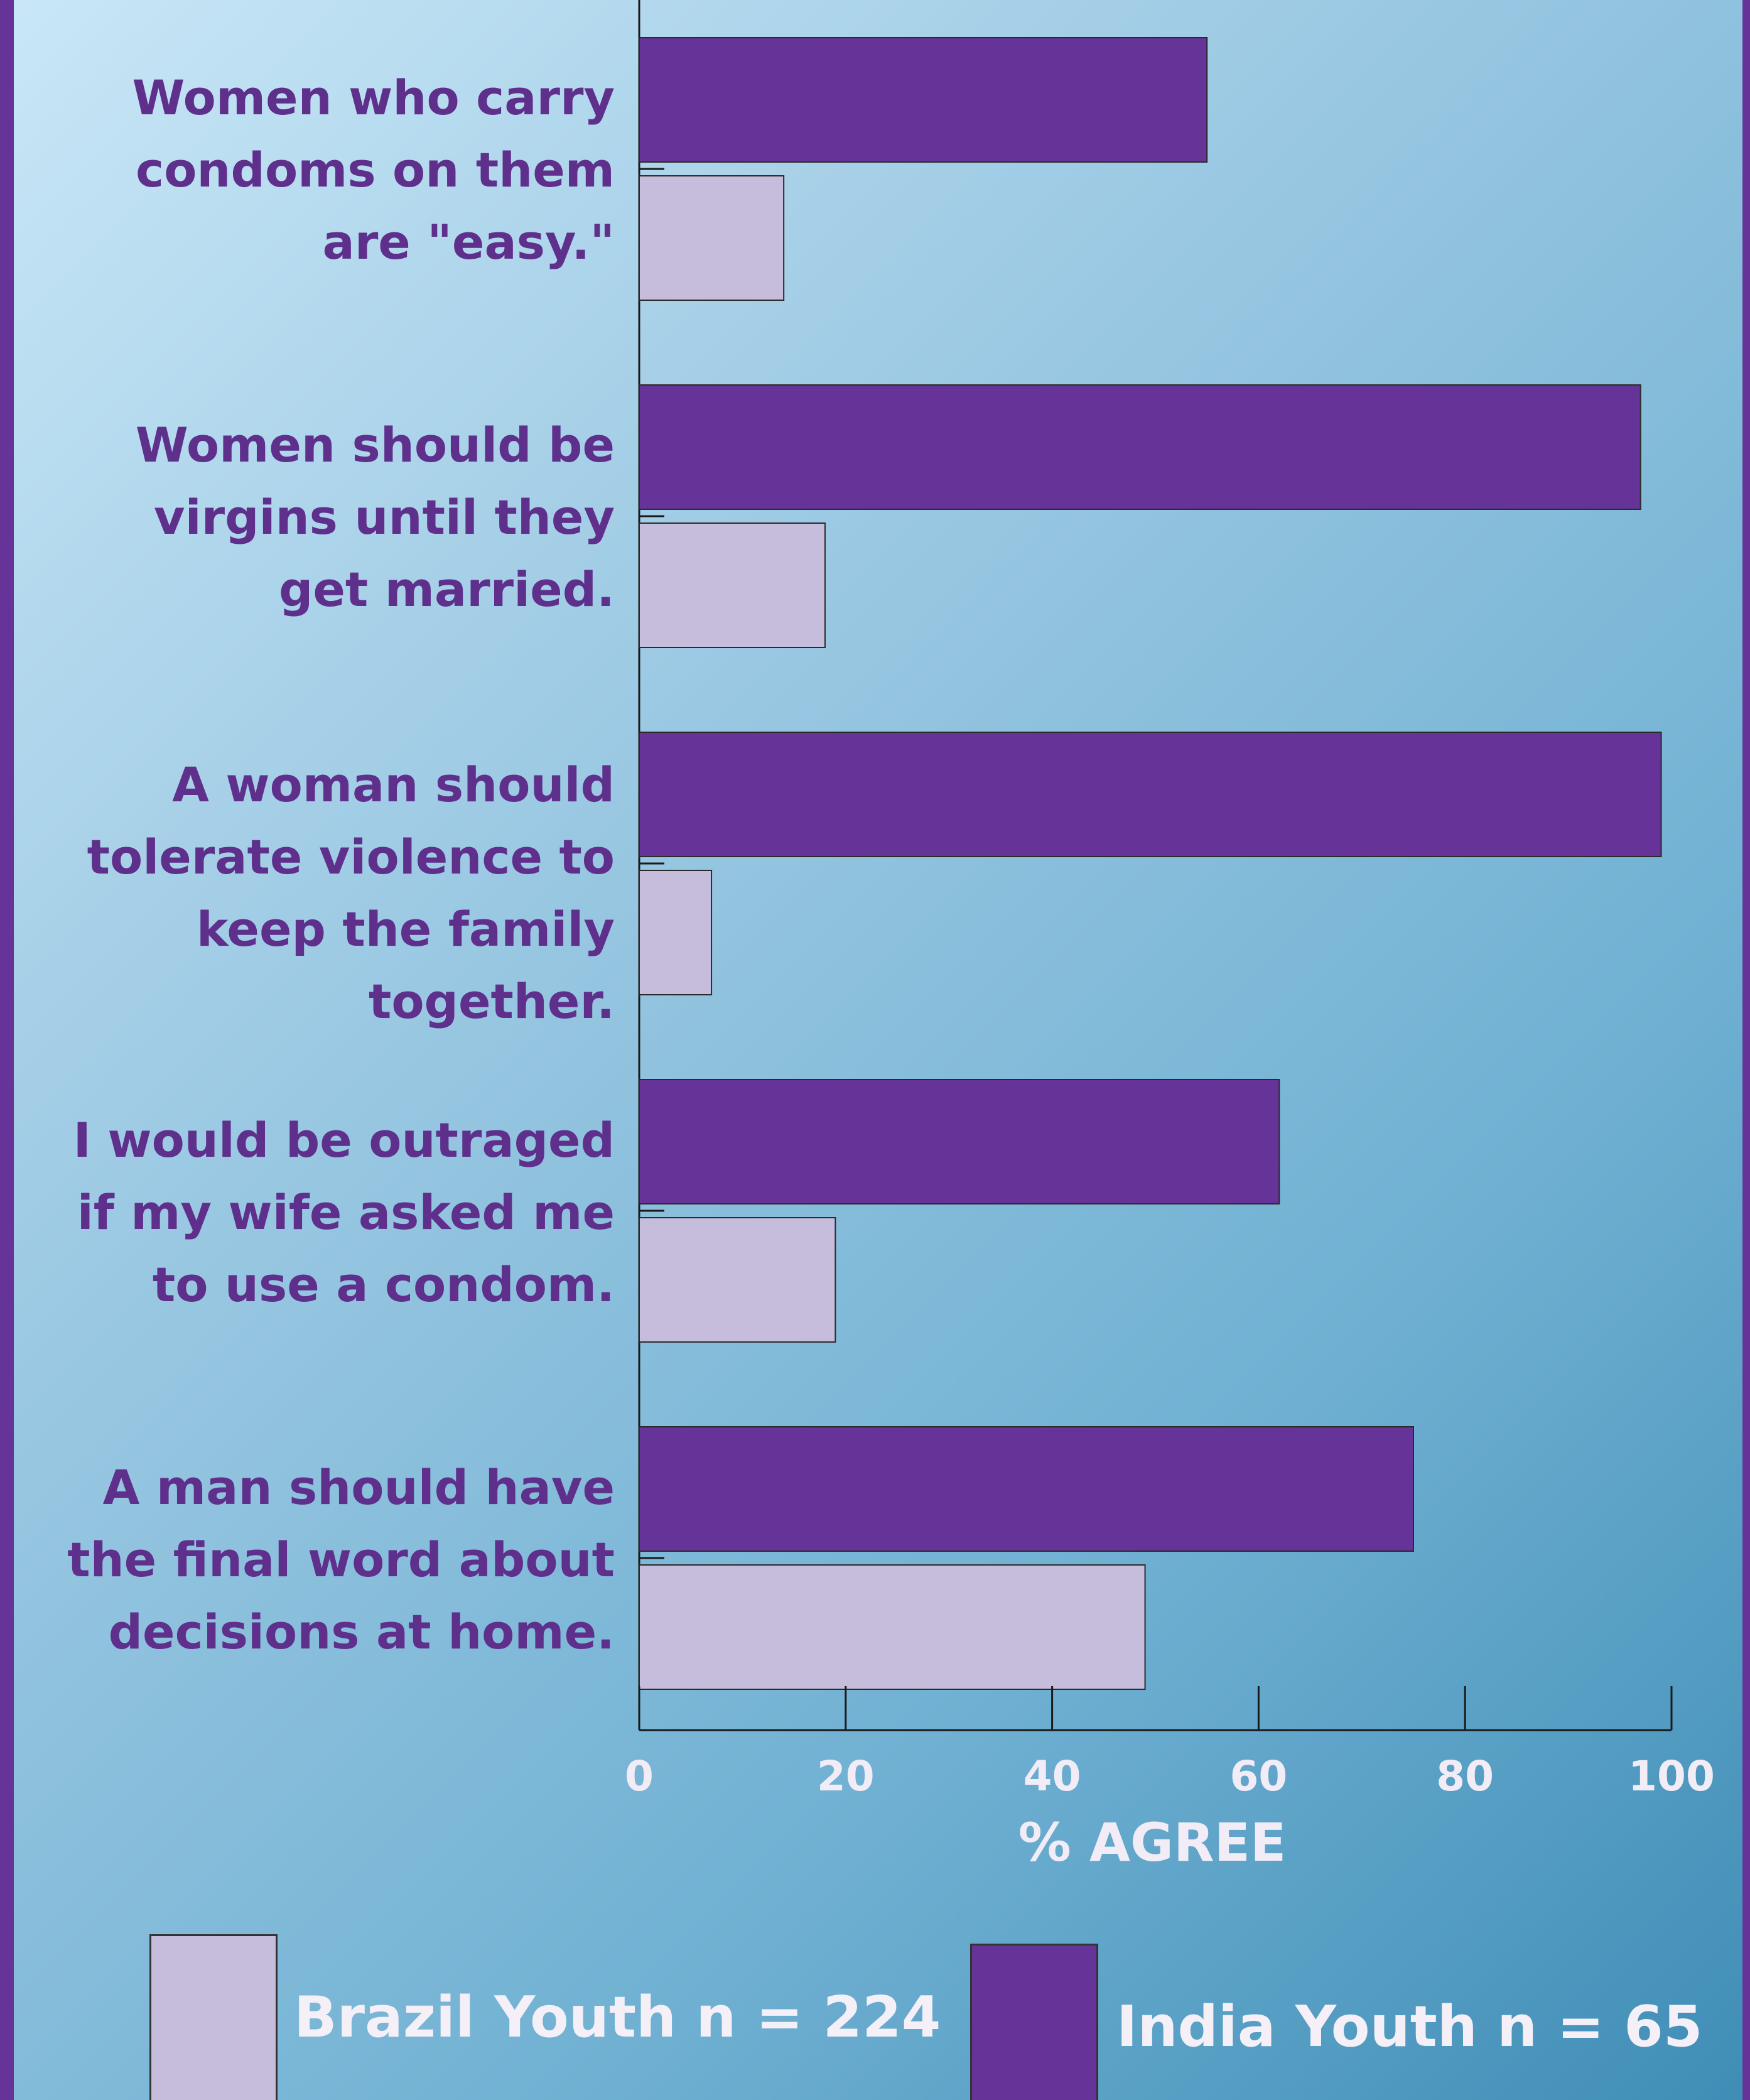 The image size is (1750, 2100). Describe the element at coordinates (1034, 2022) in the screenshot. I see `legend-swatch-india` at that location.